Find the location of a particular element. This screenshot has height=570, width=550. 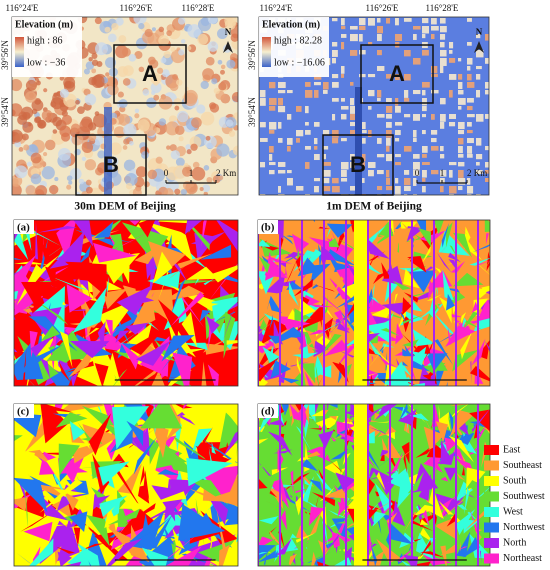

legend-label: Northeast is located at coordinates (522, 558).